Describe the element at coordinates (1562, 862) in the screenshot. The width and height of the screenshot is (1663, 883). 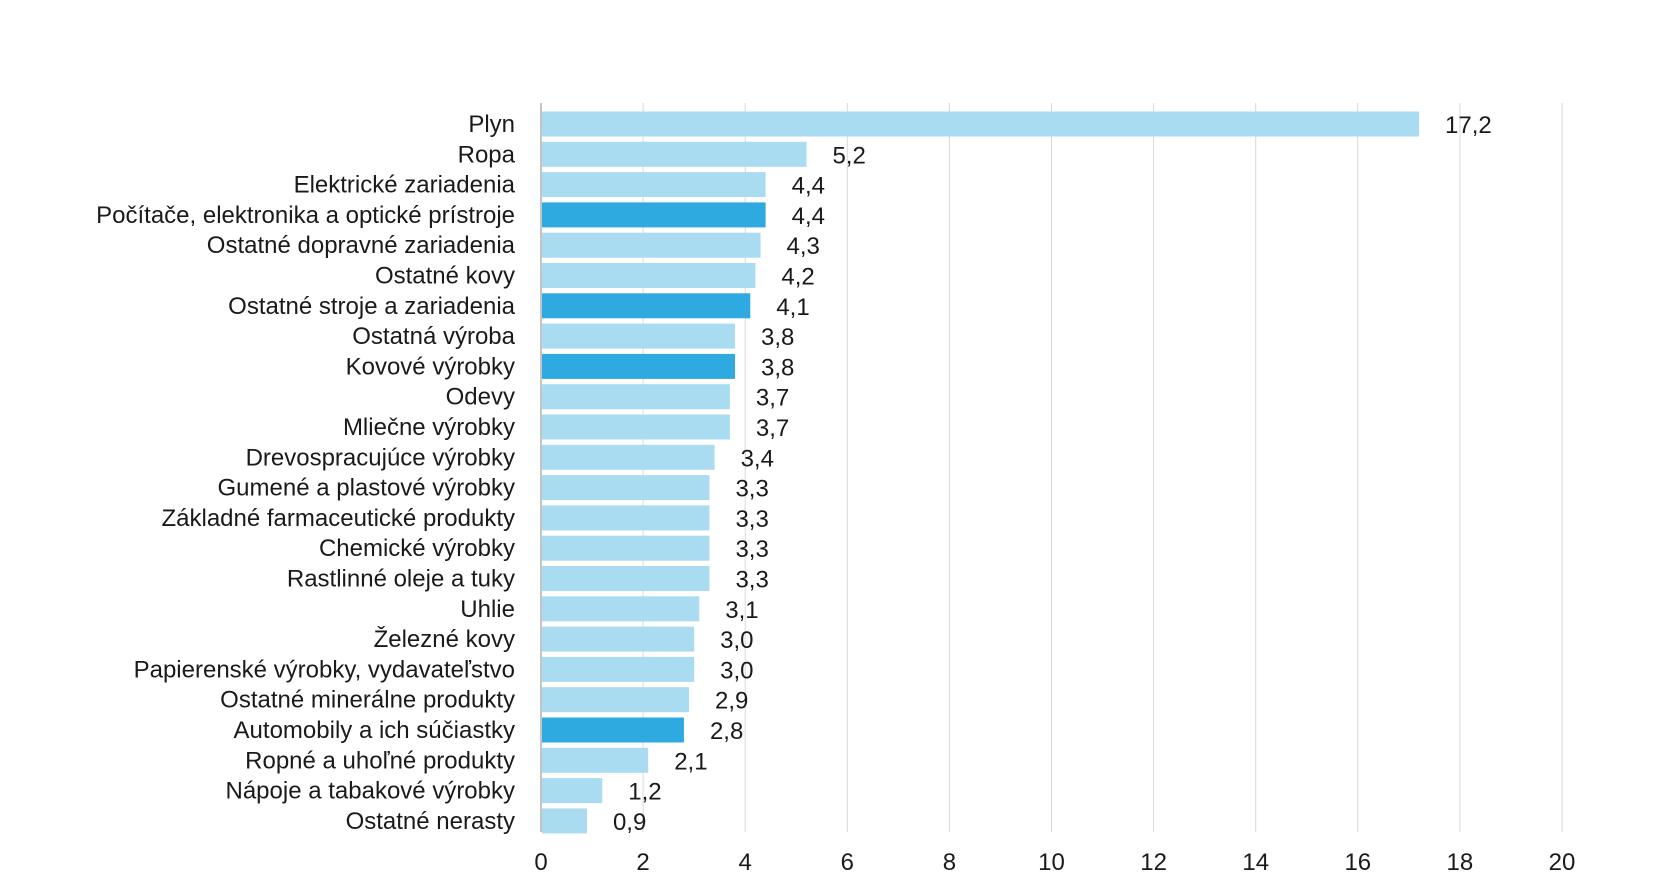
I see `x-tick-label-20: 20` at that location.